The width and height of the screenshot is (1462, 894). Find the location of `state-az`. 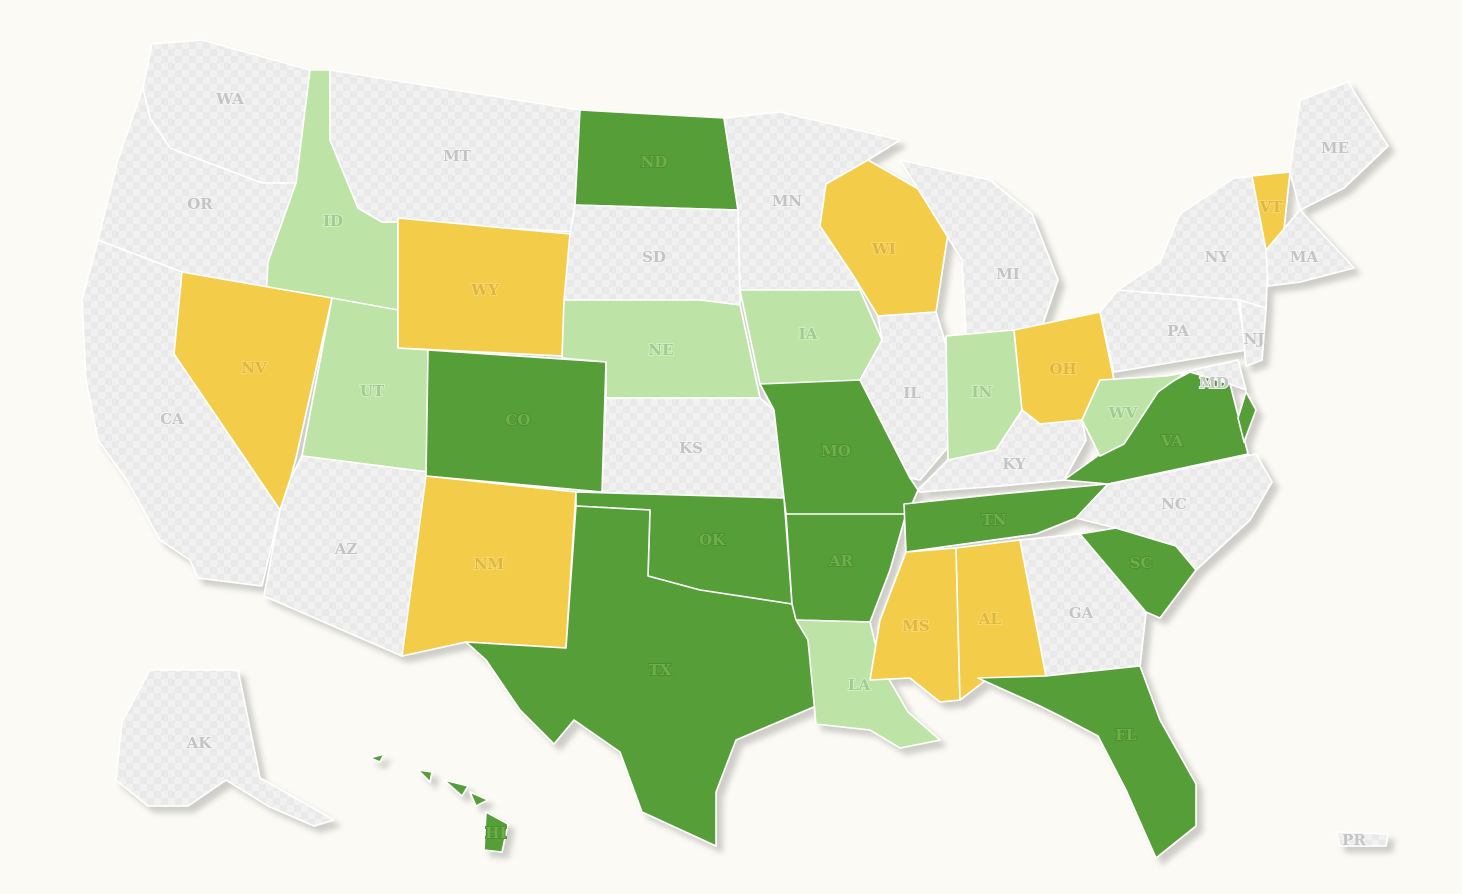

state-az is located at coordinates (346, 556).